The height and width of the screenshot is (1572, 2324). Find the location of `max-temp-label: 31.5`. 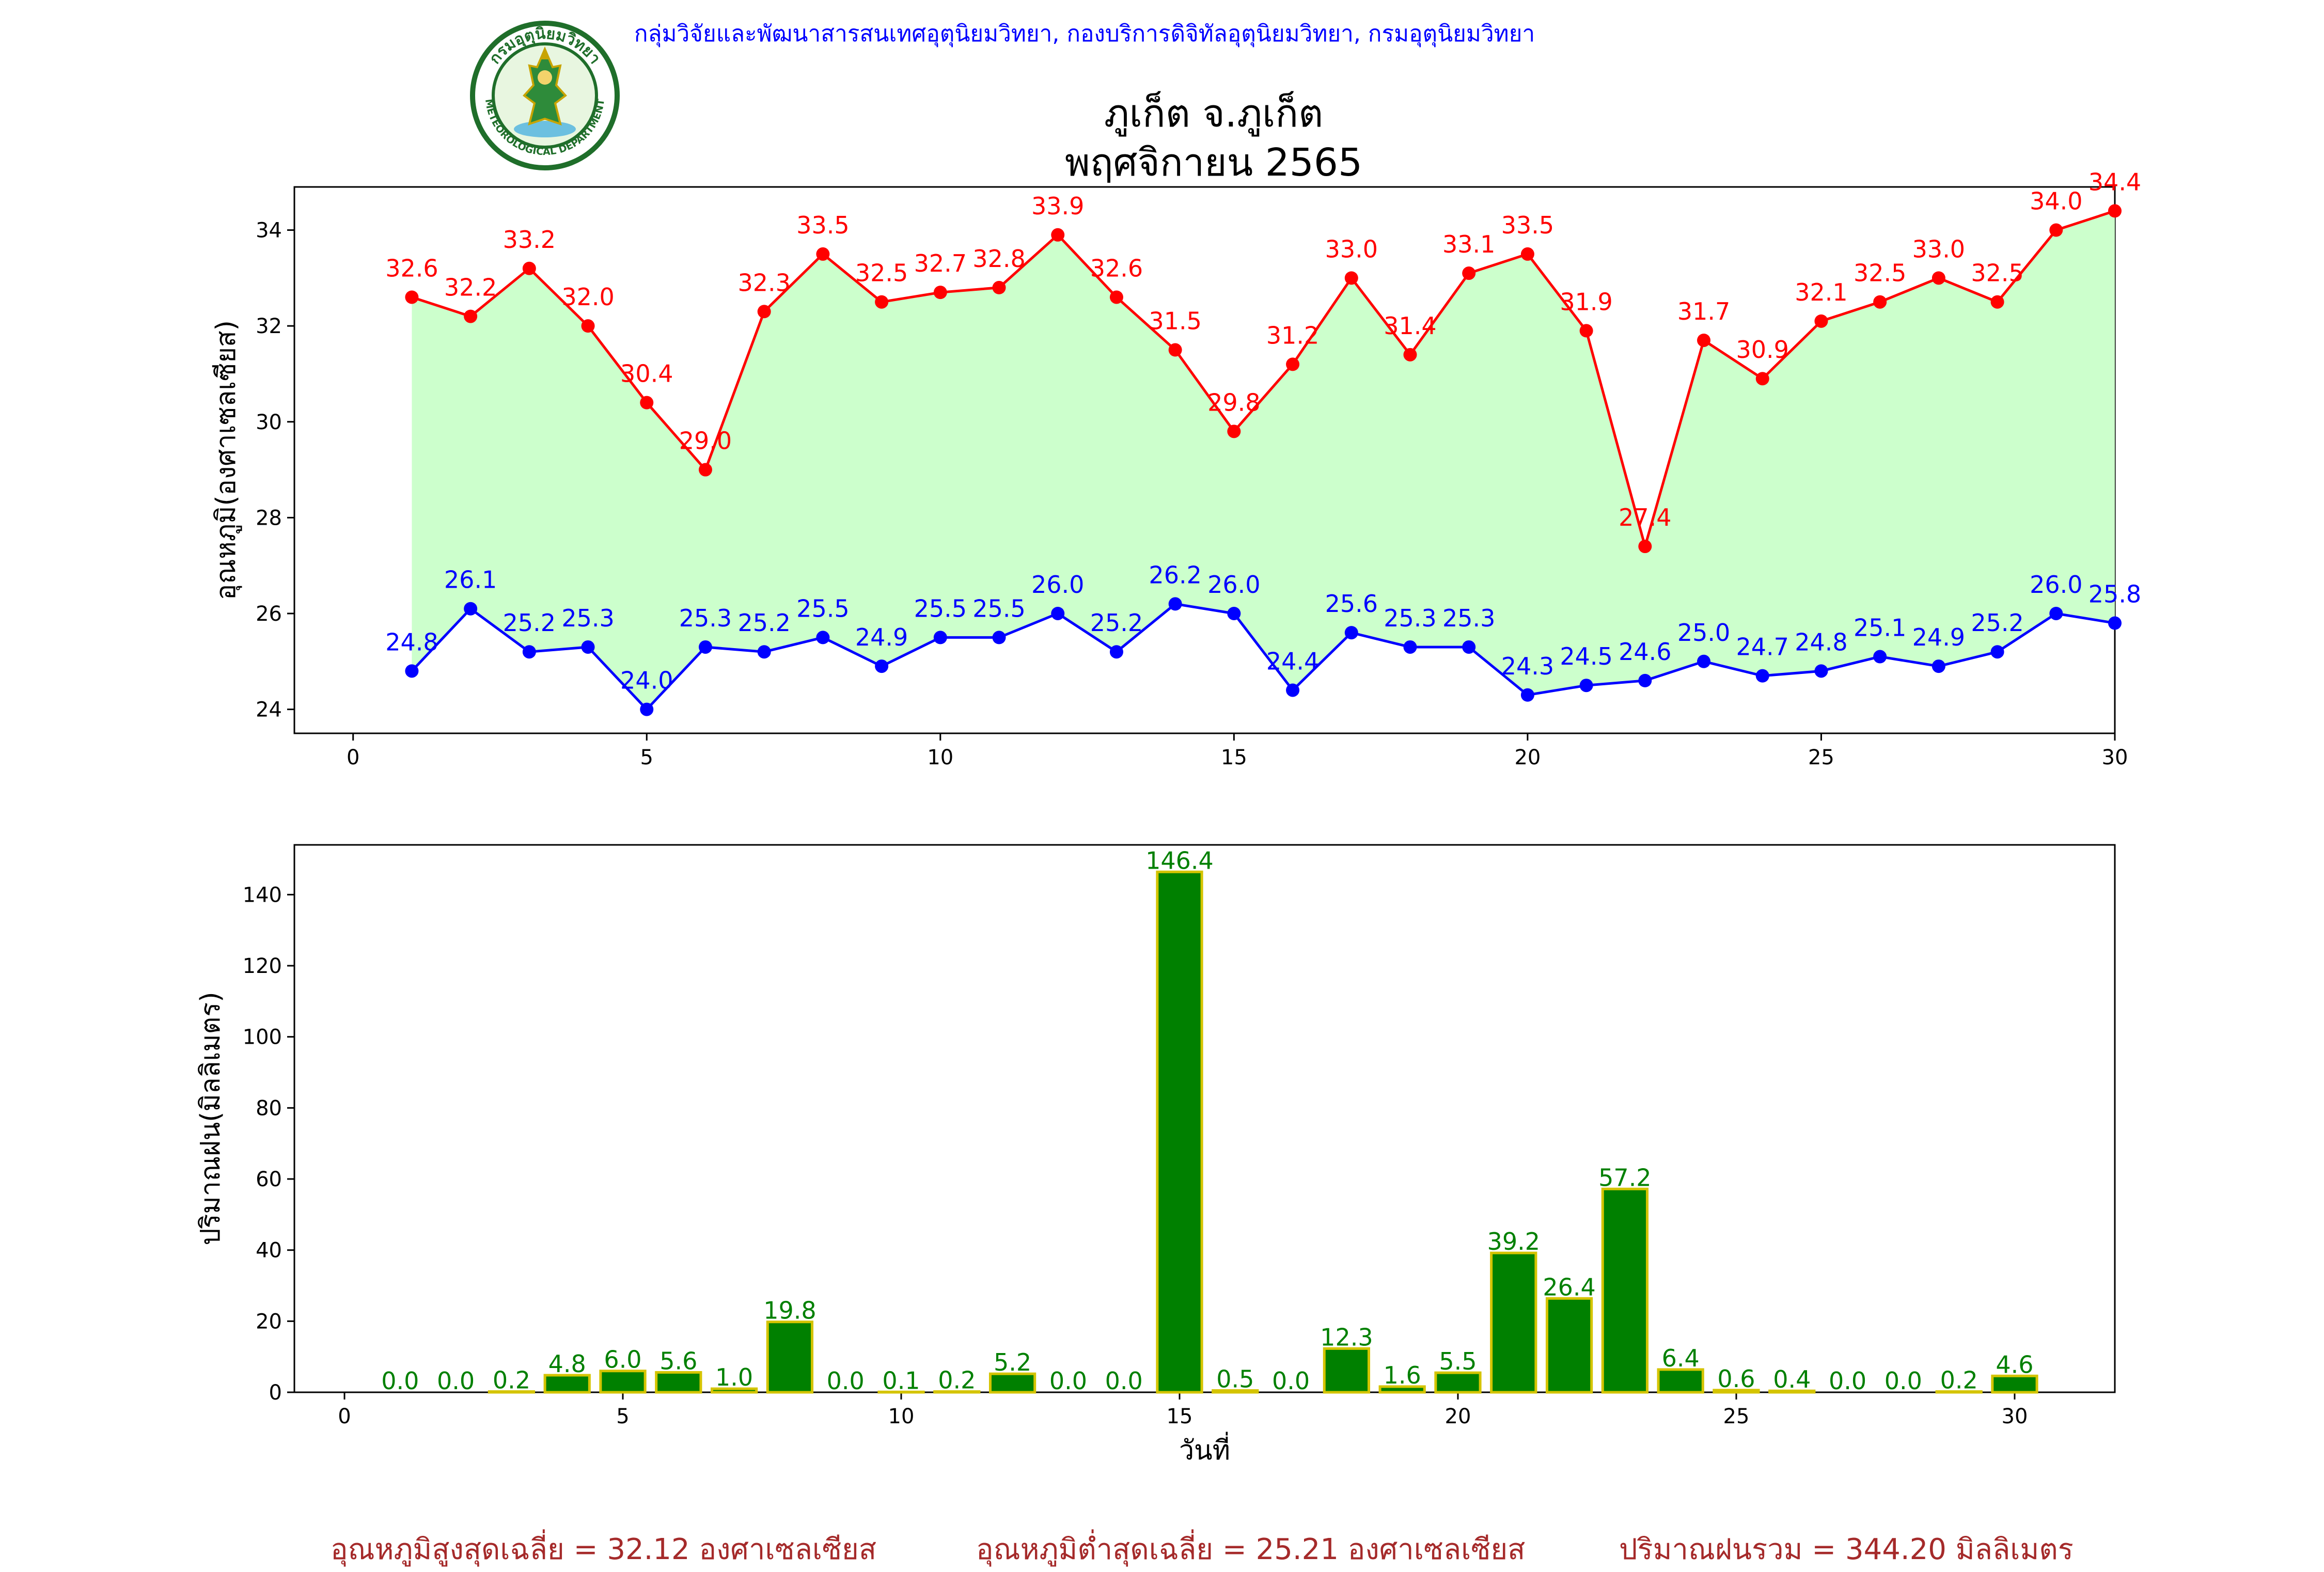

max-temp-label: 31.5 is located at coordinates (1175, 321).